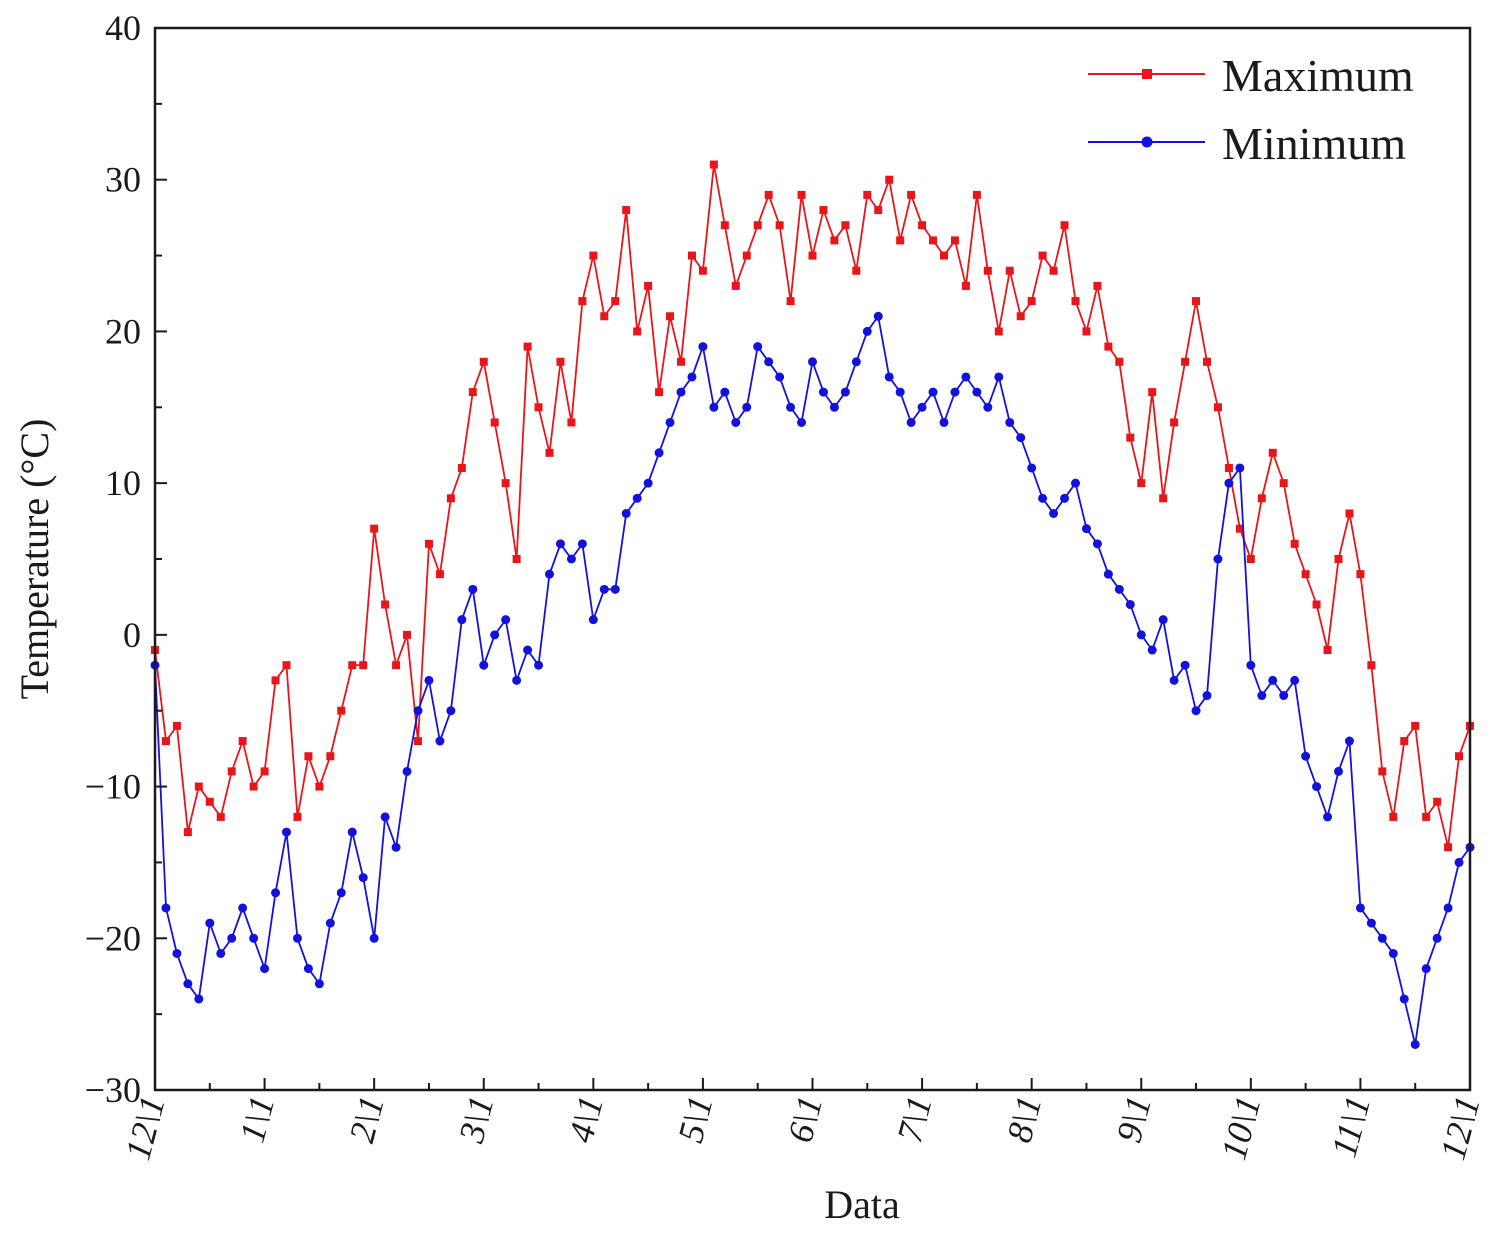 Image resolution: width=1498 pixels, height=1256 pixels. Describe the element at coordinates (123, 180) in the screenshot. I see `y-tick-label: 30` at that location.